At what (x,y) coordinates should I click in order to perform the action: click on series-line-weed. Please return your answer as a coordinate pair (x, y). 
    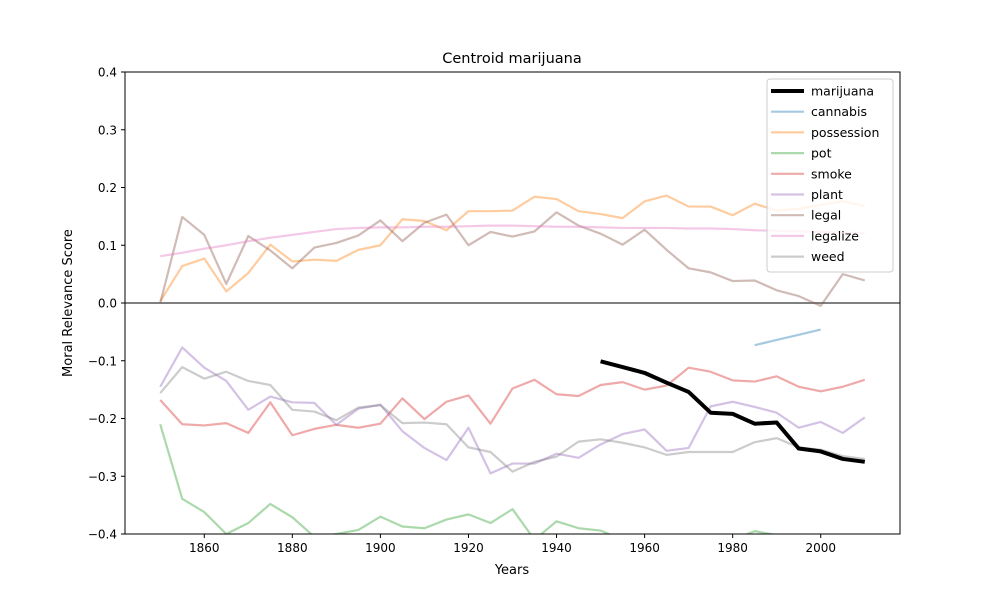
    Looking at the image, I should click on (512, 419).